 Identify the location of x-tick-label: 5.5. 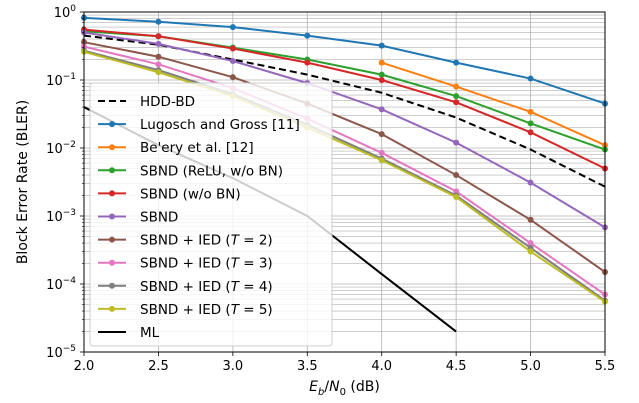
(605, 366).